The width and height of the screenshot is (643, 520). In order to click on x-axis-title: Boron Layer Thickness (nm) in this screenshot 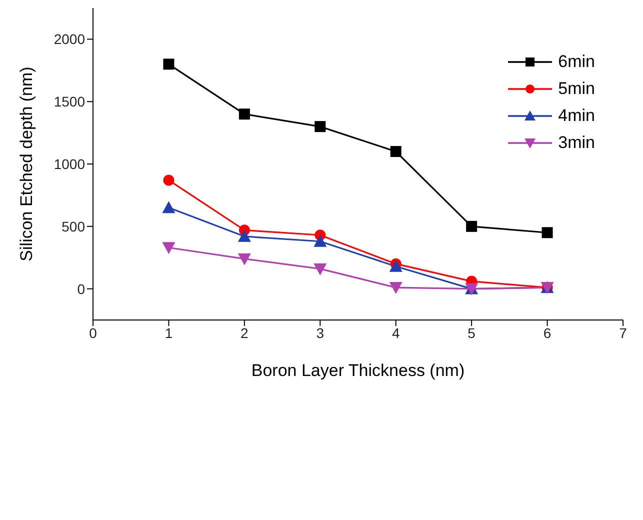, I will do `click(358, 370)`.